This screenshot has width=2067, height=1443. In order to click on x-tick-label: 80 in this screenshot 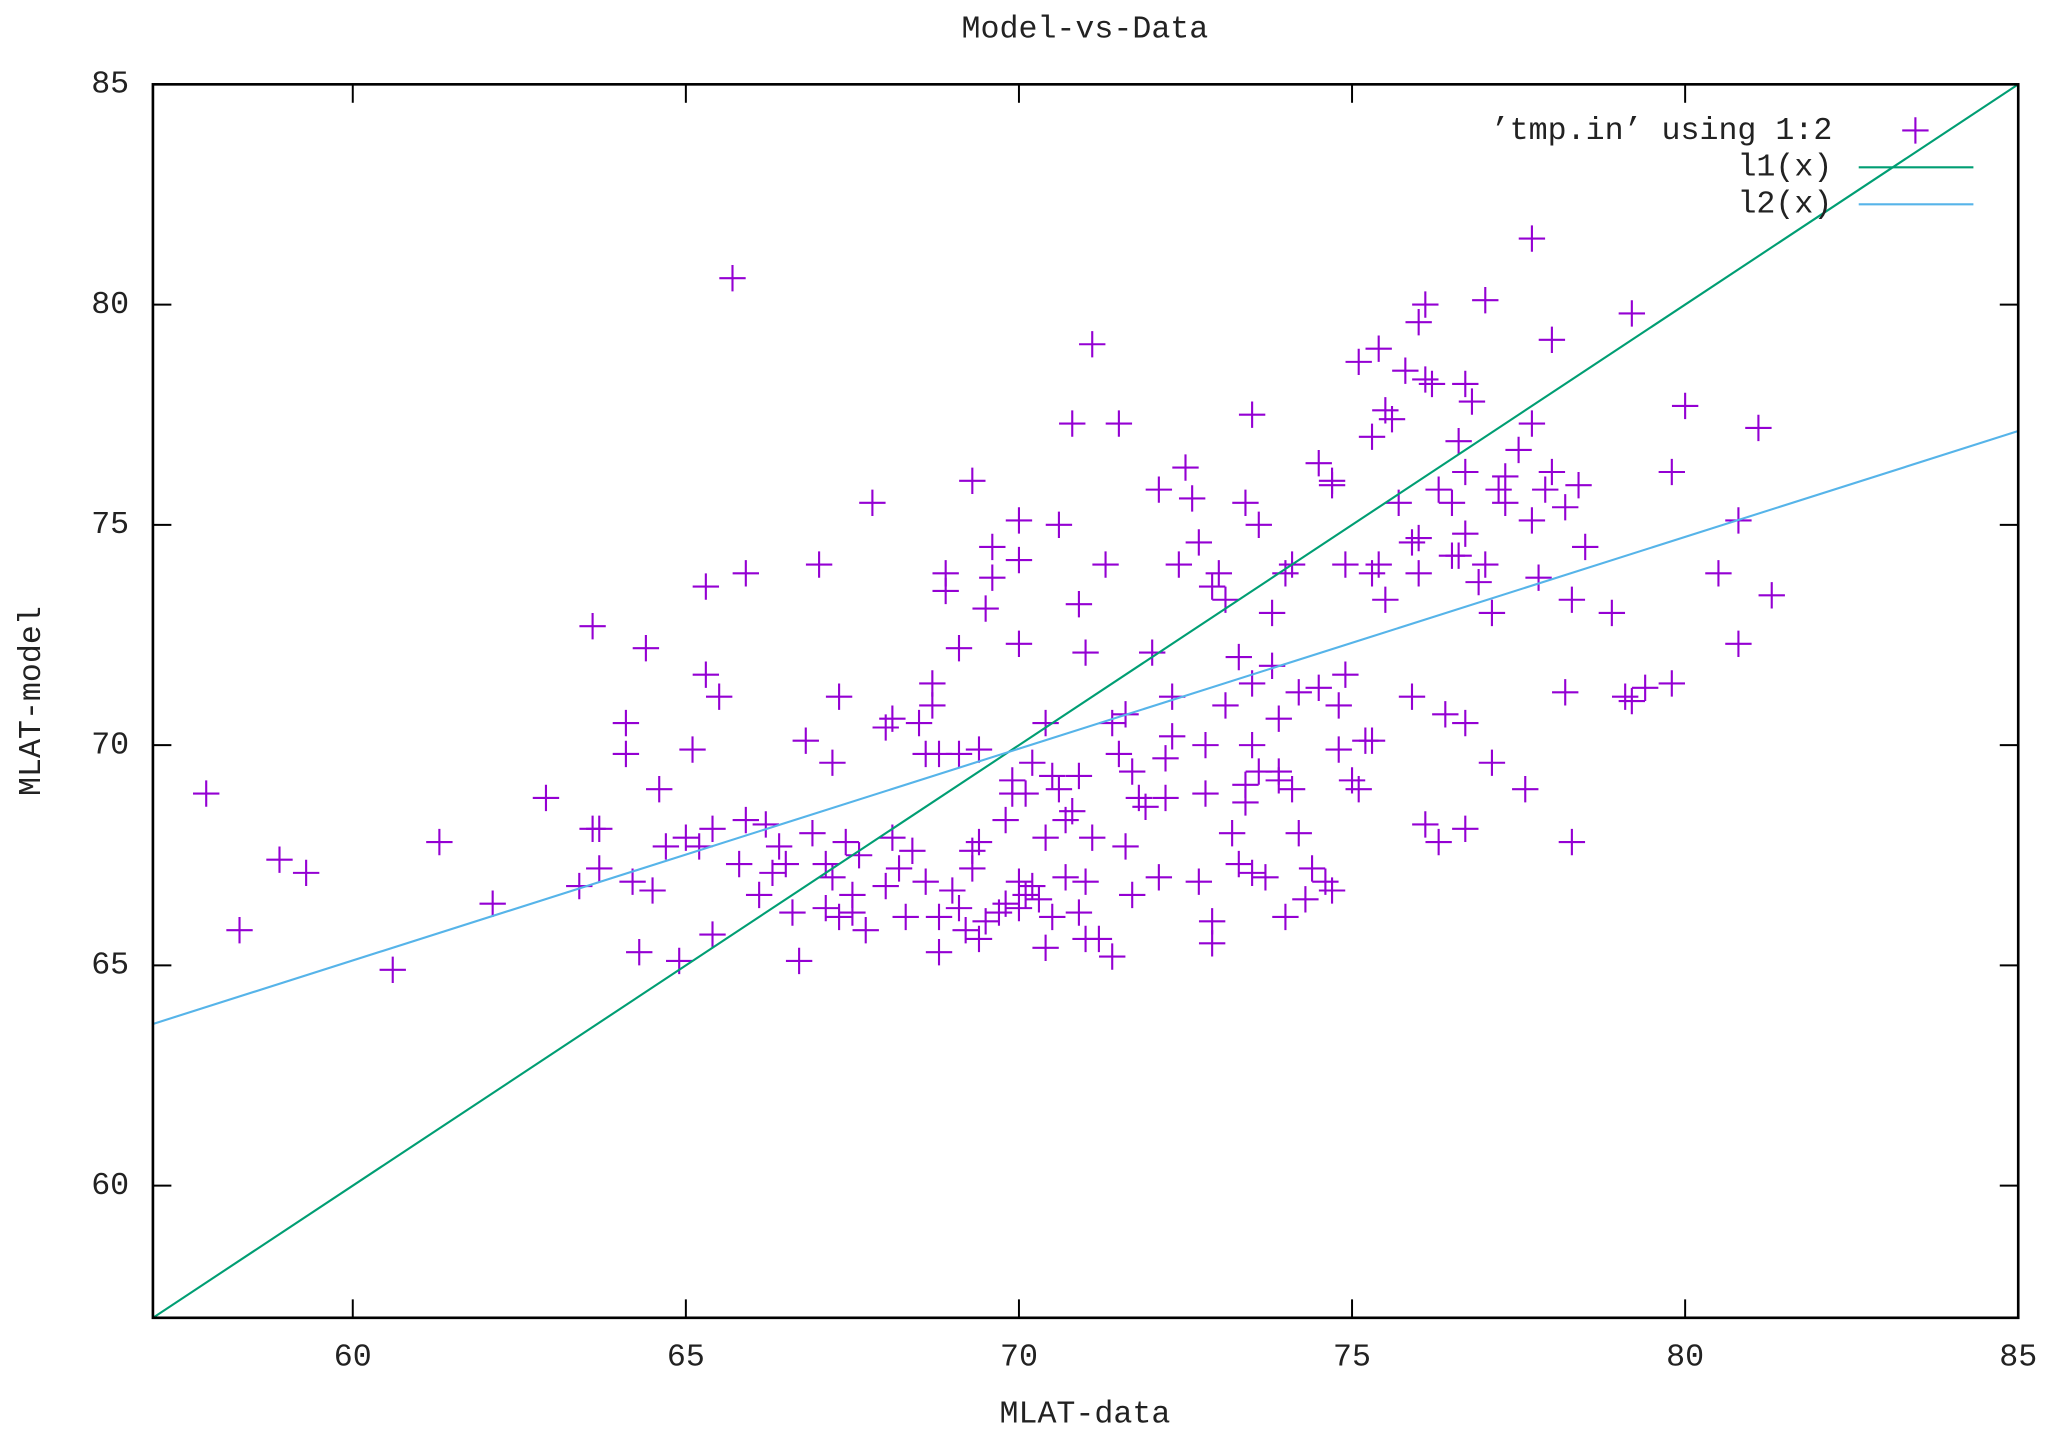, I will do `click(1685, 1358)`.